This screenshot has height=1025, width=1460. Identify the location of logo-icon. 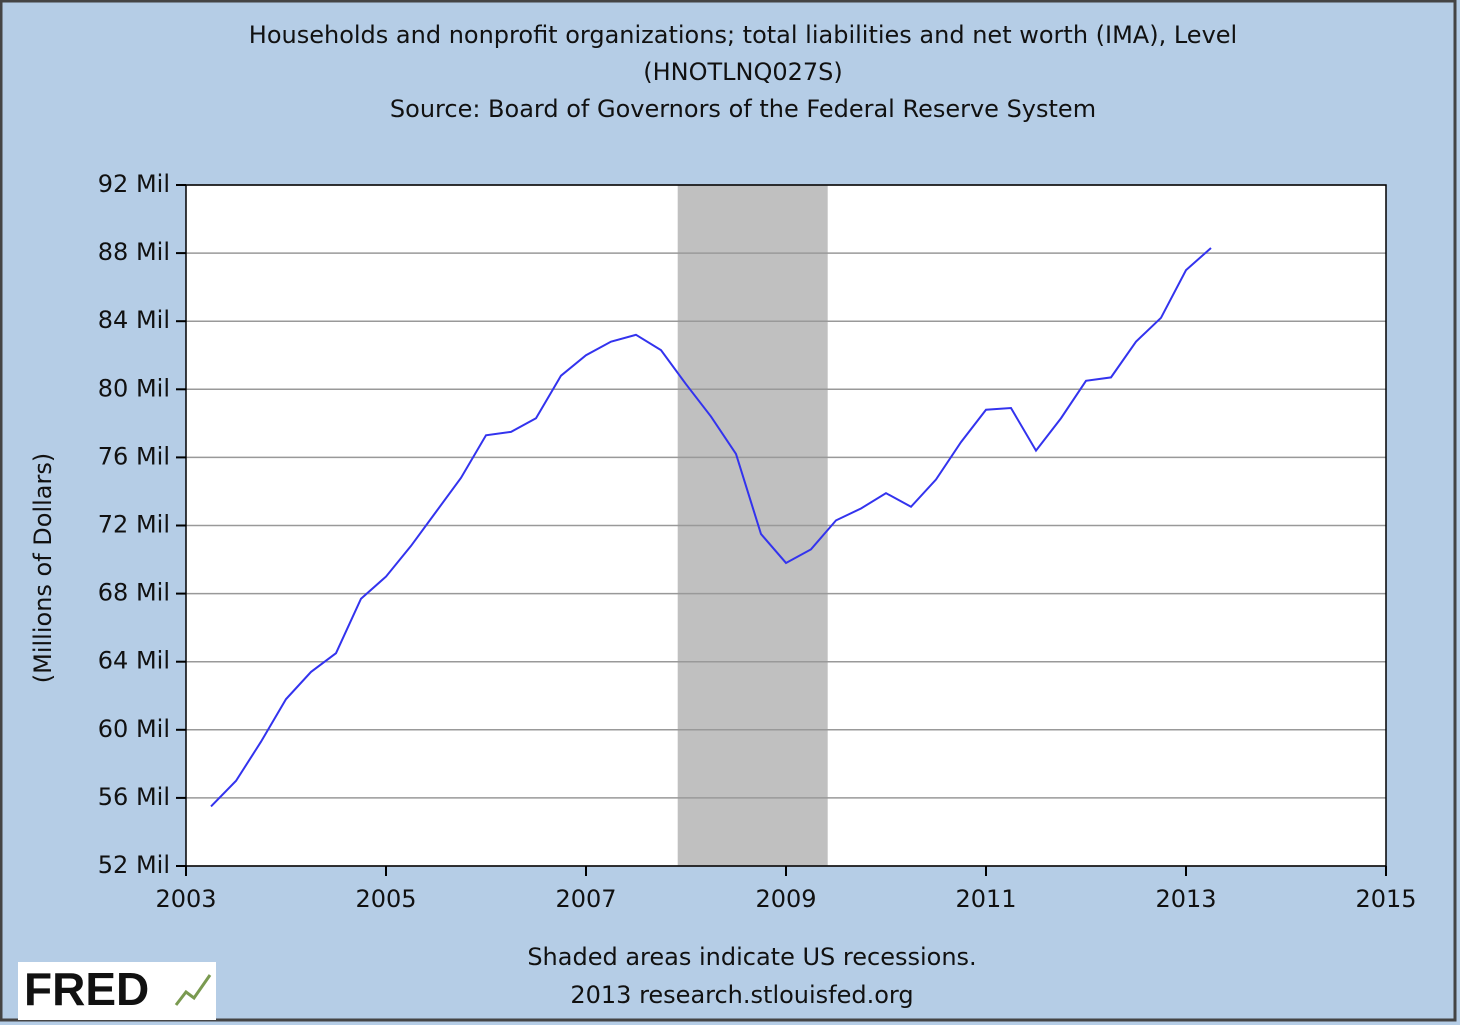
(193, 990).